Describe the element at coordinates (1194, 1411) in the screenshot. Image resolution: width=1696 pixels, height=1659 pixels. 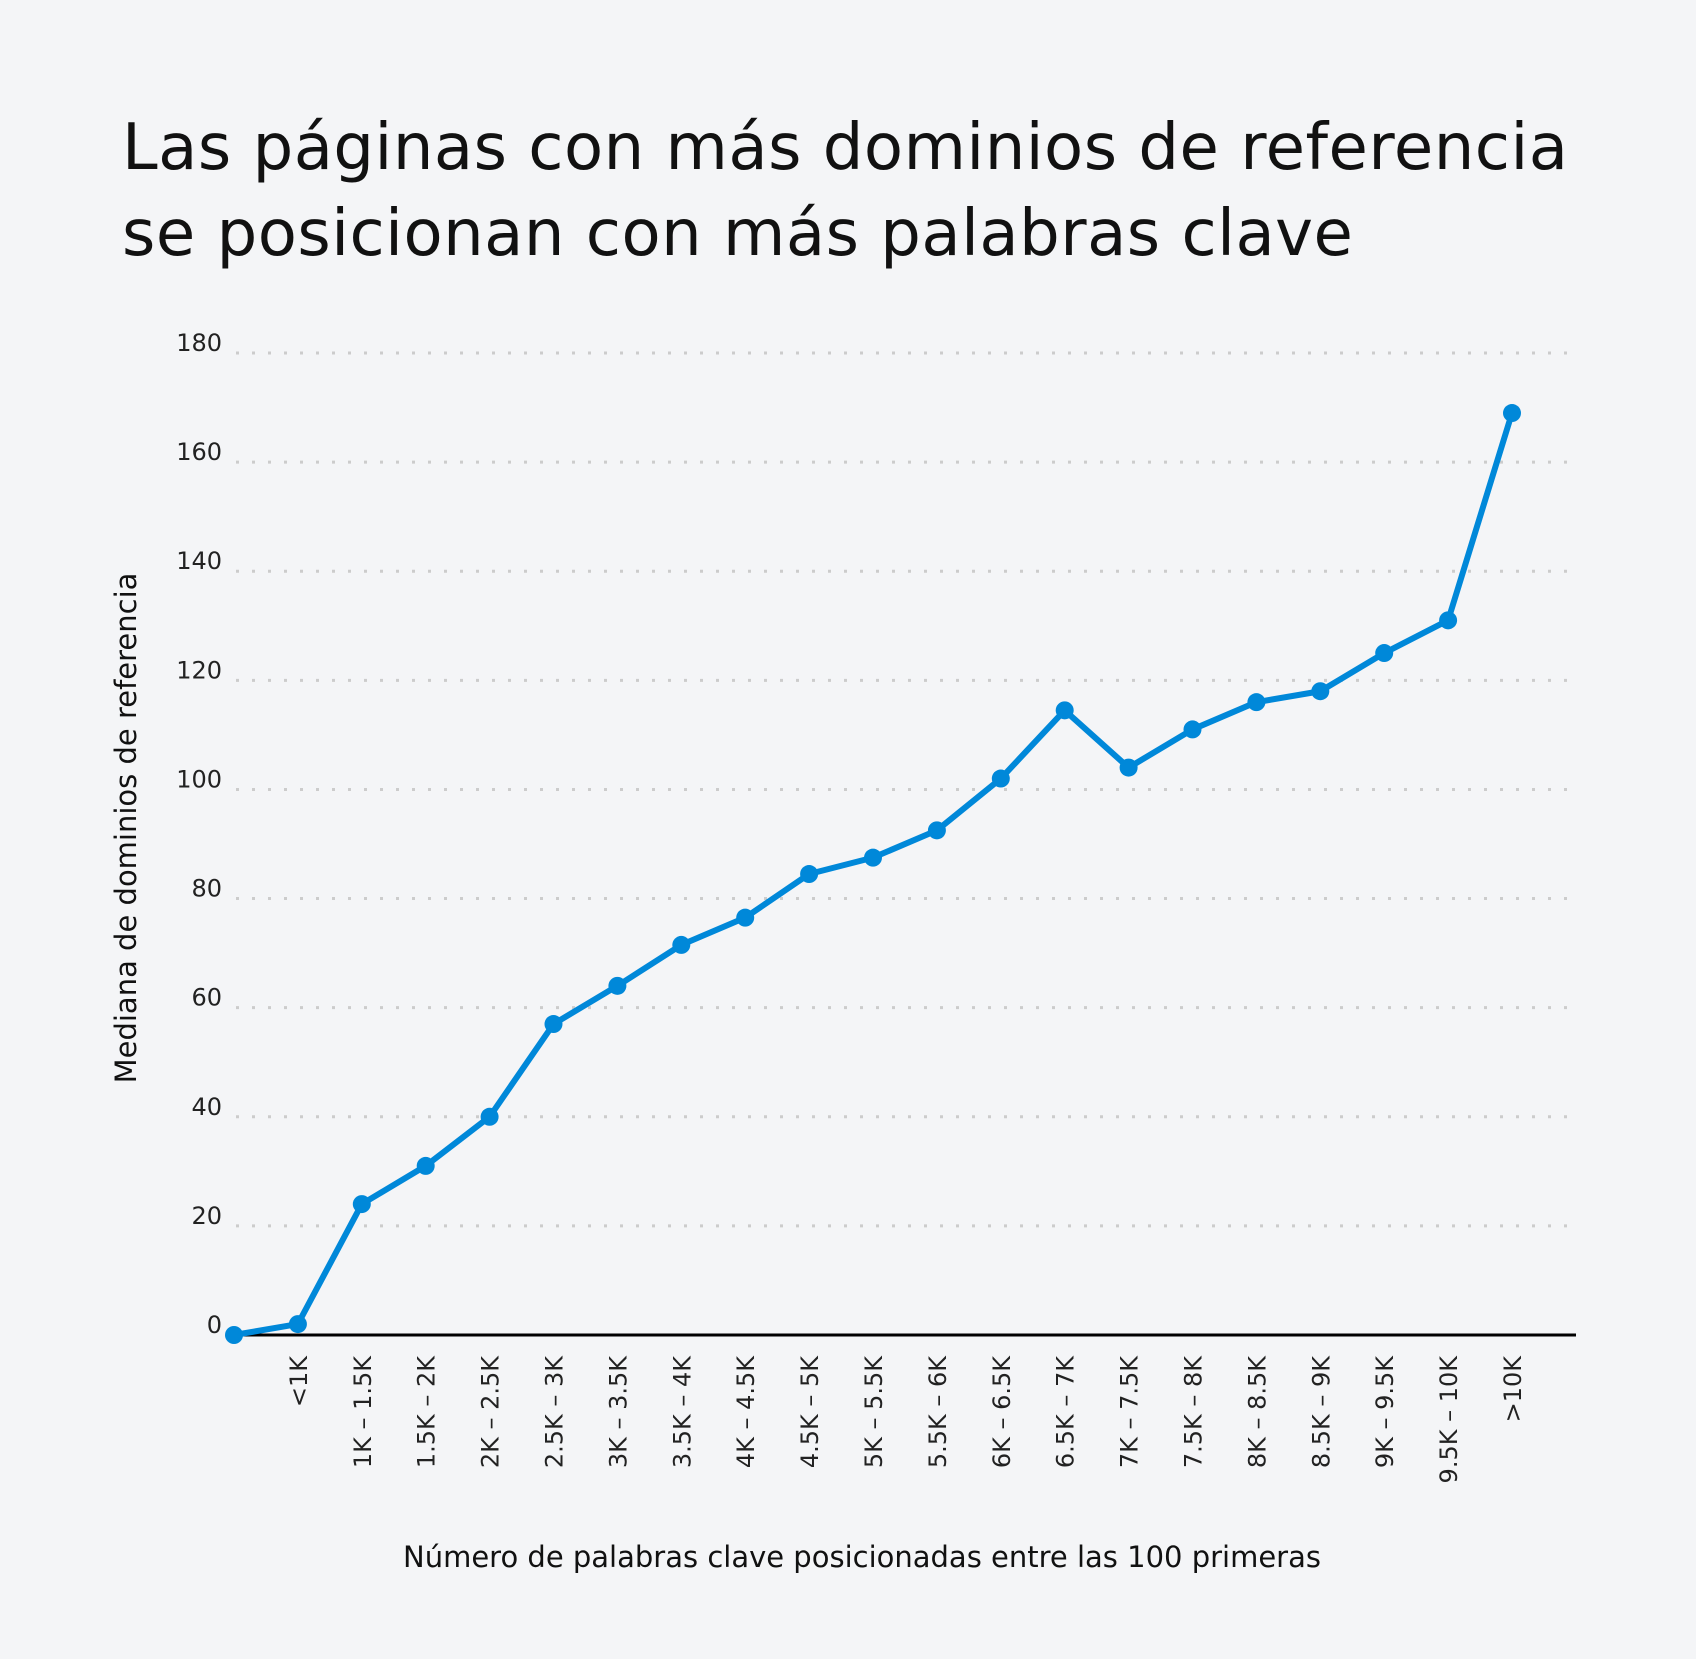
I see `x-tick-label: 7.5K – 8K` at that location.